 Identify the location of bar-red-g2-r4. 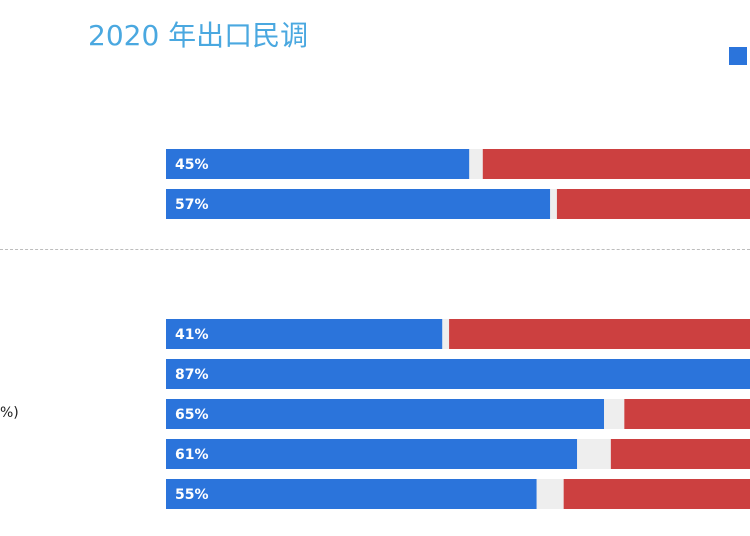
(680, 454).